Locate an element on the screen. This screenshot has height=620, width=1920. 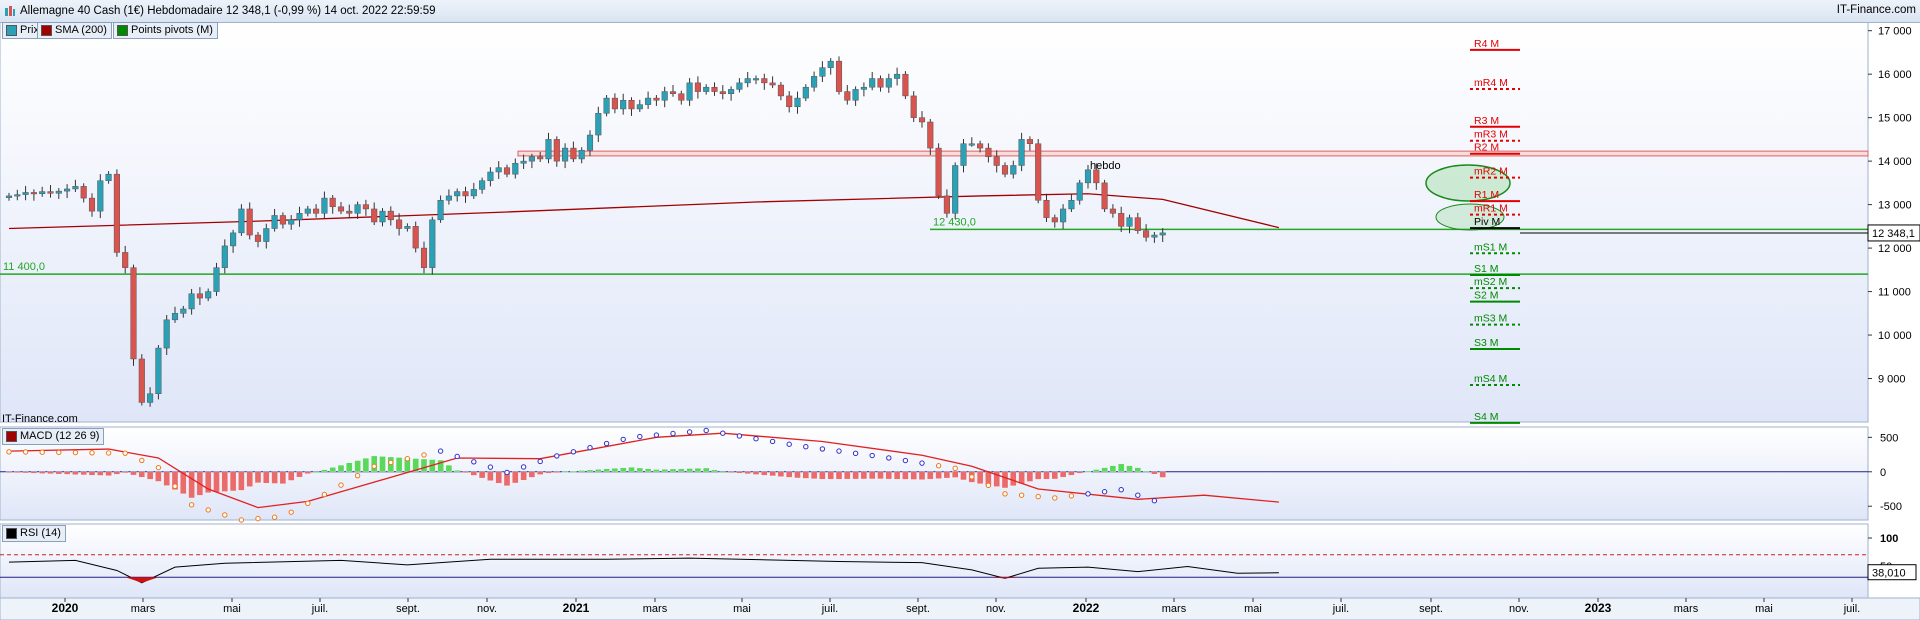
rsi-tick-label: 100 is located at coordinates (1889, 539).